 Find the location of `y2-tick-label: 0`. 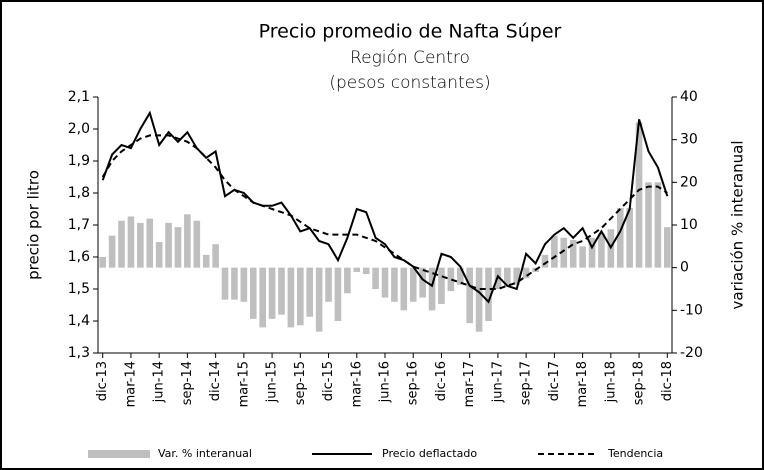

y2-tick-label: 0 is located at coordinates (684, 268).